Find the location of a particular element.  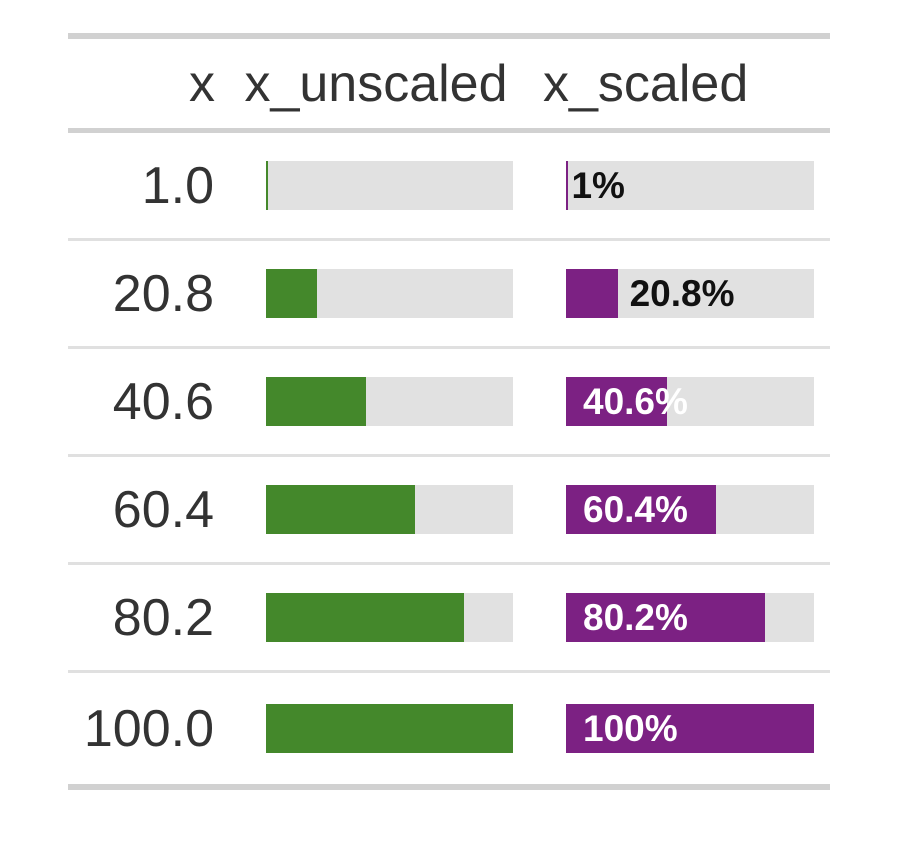

scaled-bar-fill: 40.6% is located at coordinates (627, 401).